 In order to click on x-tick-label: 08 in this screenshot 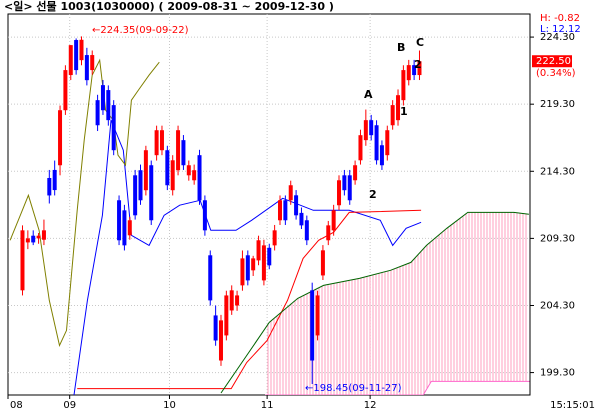, I will do `click(16, 405)`.